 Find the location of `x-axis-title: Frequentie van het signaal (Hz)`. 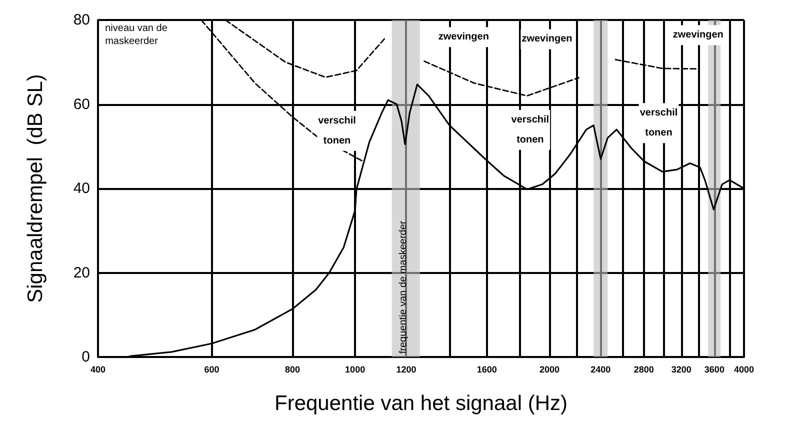

x-axis-title: Frequentie van het signaal (Hz) is located at coordinates (421, 403).